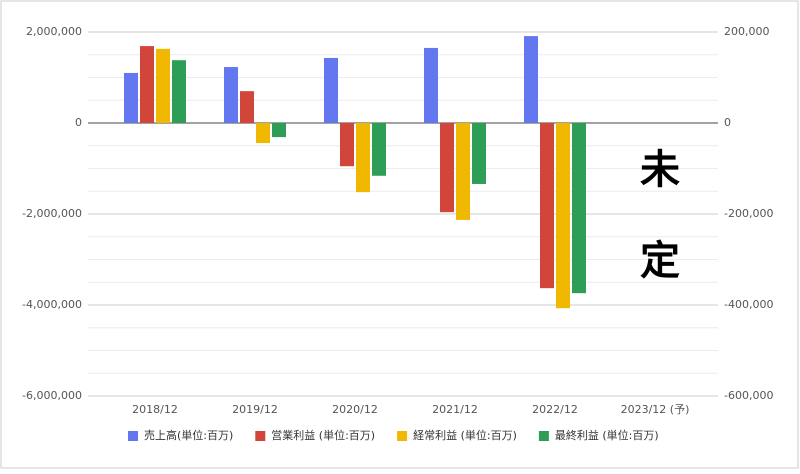 The image size is (800, 474). Describe the element at coordinates (54, 31) in the screenshot. I see `y-tick-label: 2,000,000` at that location.